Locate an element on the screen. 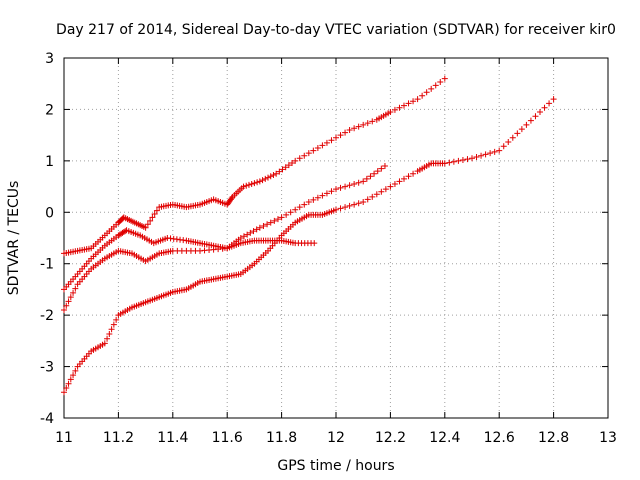 Image resolution: width=640 pixels, height=480 pixels. series-track-b is located at coordinates (224, 228).